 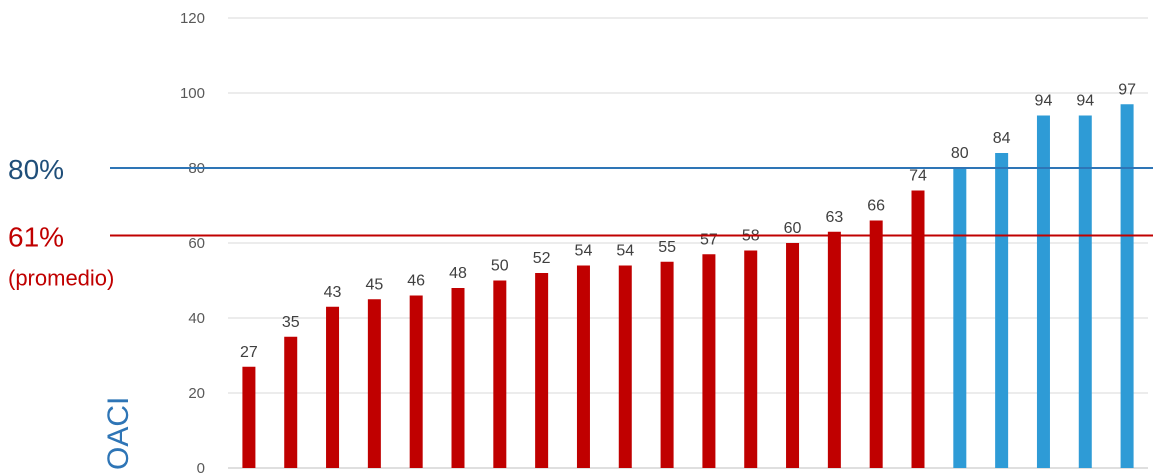 What do you see at coordinates (192, 93) in the screenshot?
I see `y-tick-label: 100` at bounding box center [192, 93].